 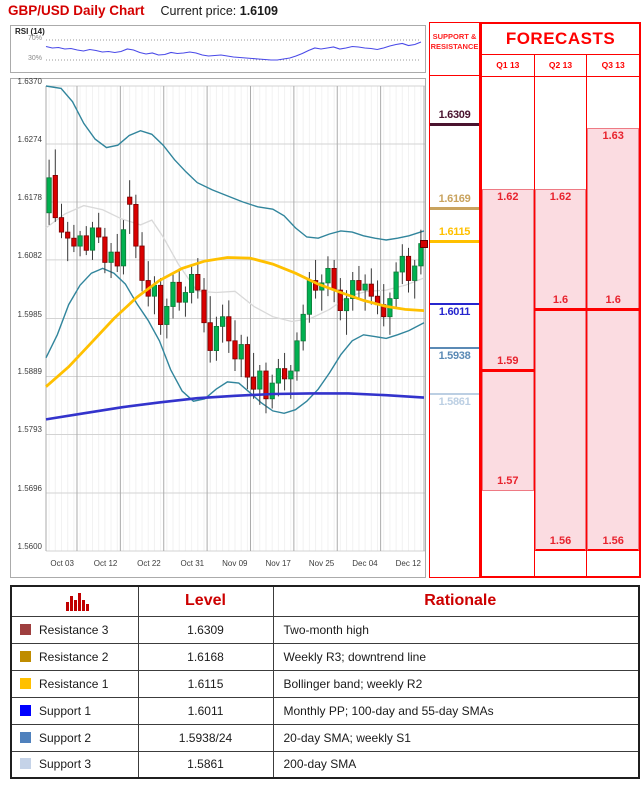 What do you see at coordinates (205, 710) in the screenshot?
I see `row-level: 1.6011` at bounding box center [205, 710].